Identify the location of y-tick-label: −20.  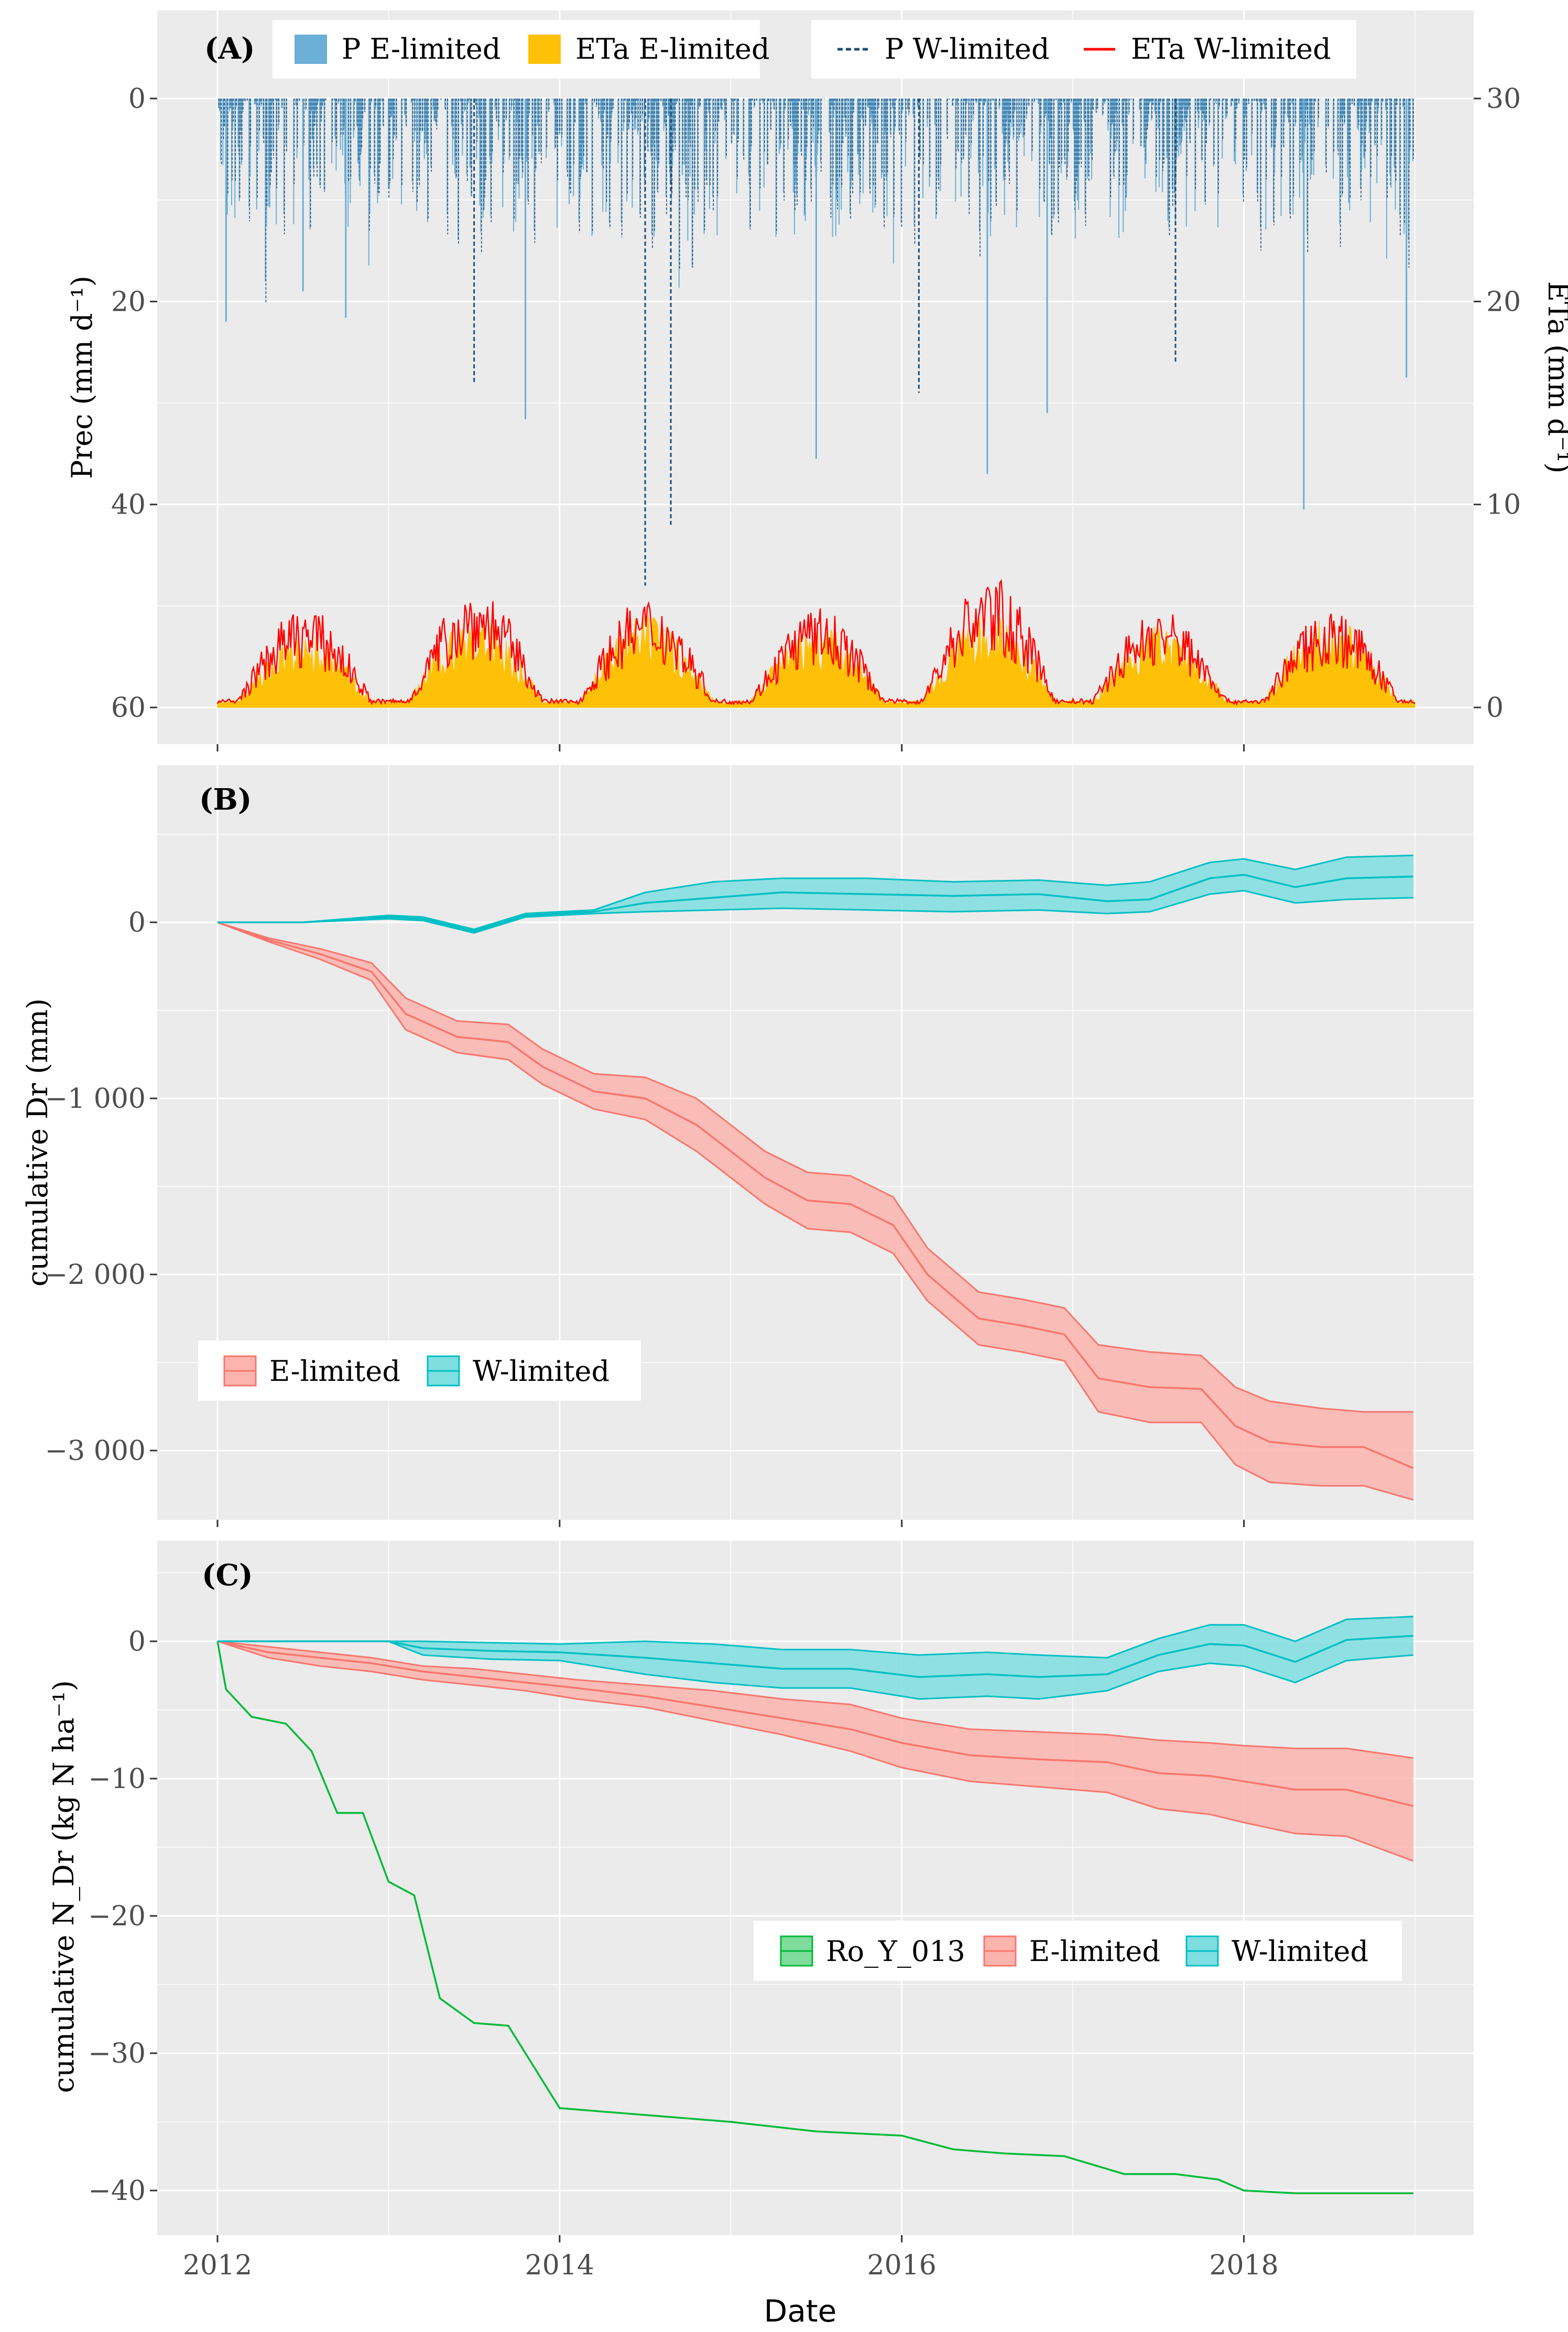
(117, 1916).